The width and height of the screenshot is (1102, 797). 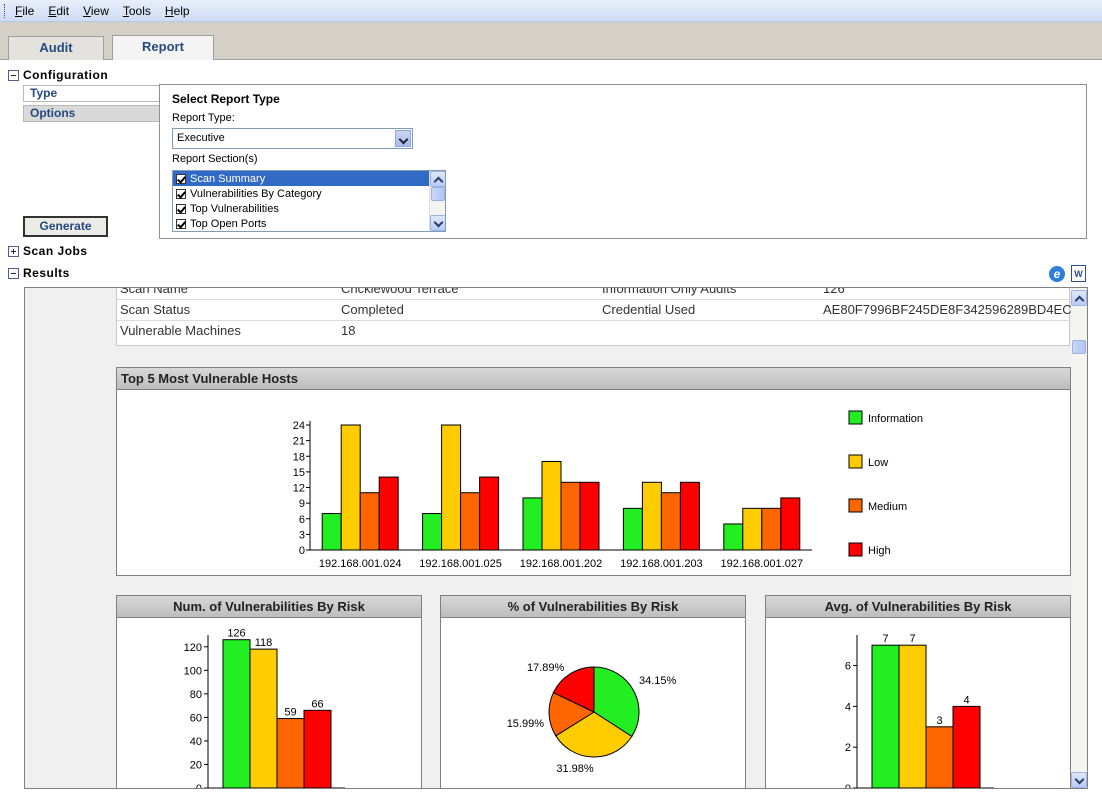 I want to click on chevron-down-icon, so click(x=403, y=138).